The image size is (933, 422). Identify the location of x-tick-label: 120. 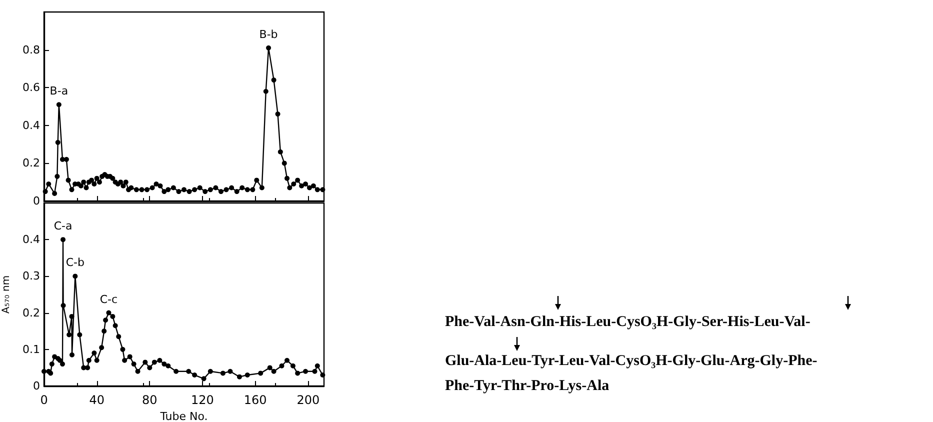
(202, 400).